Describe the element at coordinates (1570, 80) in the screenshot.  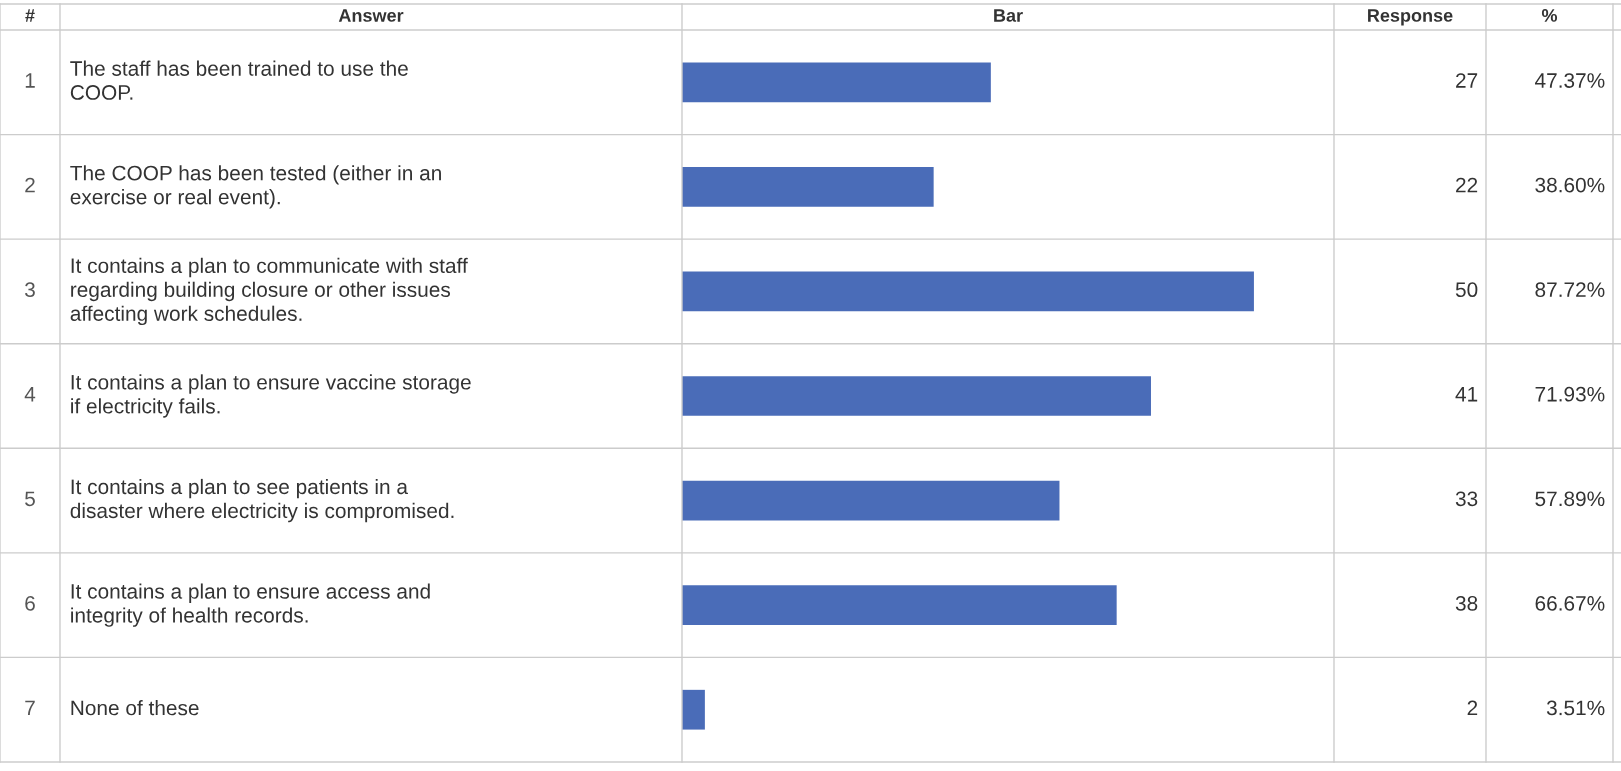
I see `text: 47.37%` at that location.